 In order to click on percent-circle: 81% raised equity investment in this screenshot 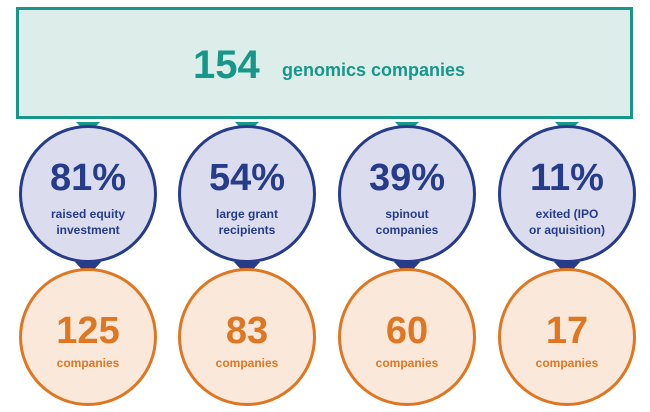, I will do `click(88, 194)`.